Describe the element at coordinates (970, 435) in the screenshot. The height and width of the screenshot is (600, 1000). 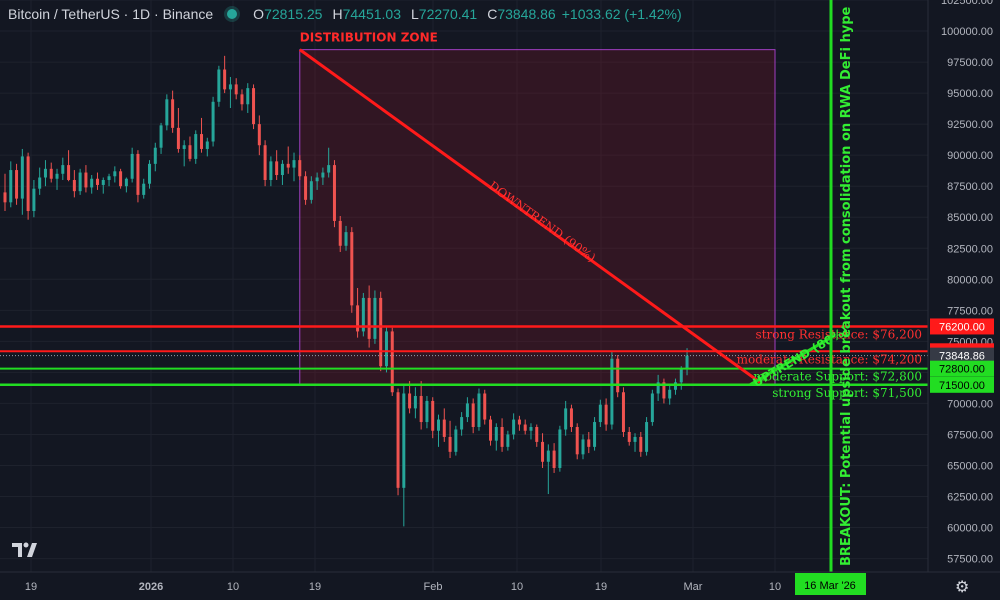
I see `price-tick-label: 67500.00` at that location.